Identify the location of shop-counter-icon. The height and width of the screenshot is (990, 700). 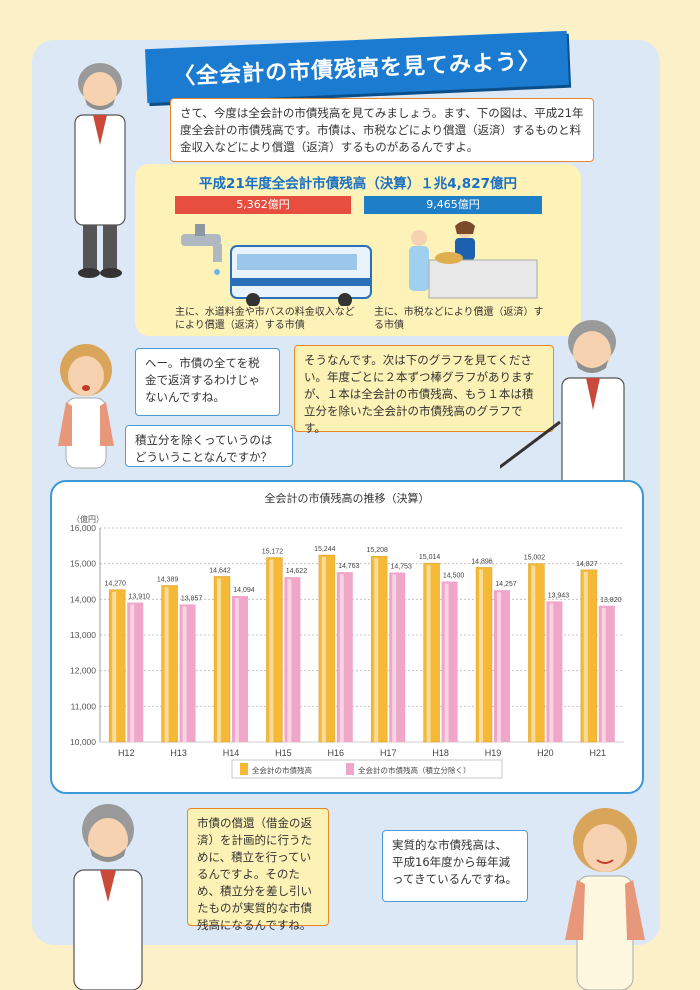
(473, 260).